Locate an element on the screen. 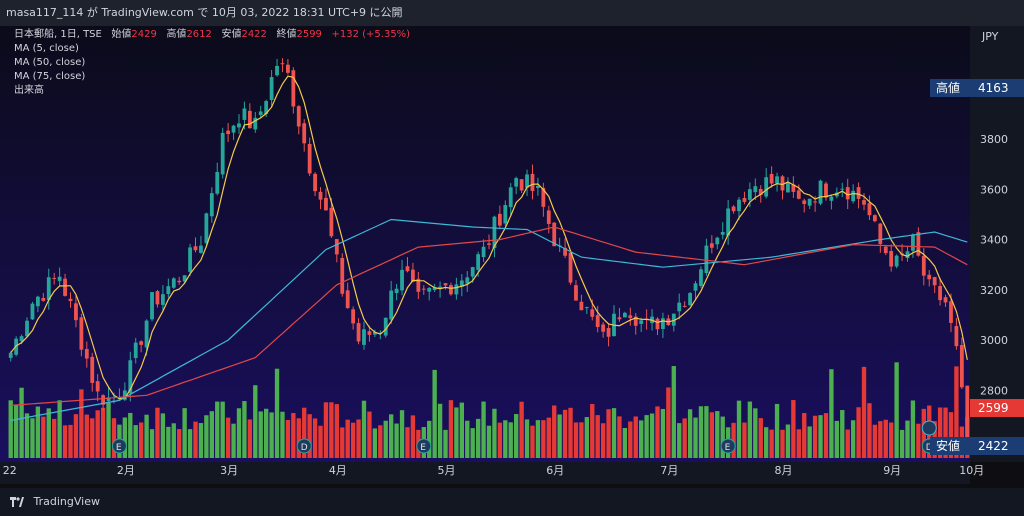 Image resolution: width=1024 pixels, height=516 pixels. legend-volume: 出来高 is located at coordinates (29, 90).